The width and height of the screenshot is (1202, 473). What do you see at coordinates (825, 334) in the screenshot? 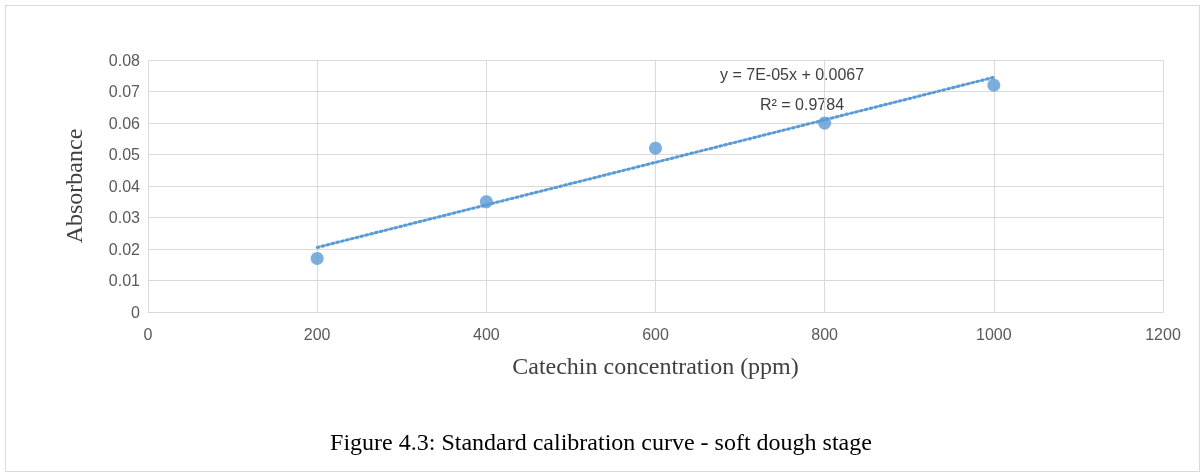
I see `x-tick-label: 800` at bounding box center [825, 334].